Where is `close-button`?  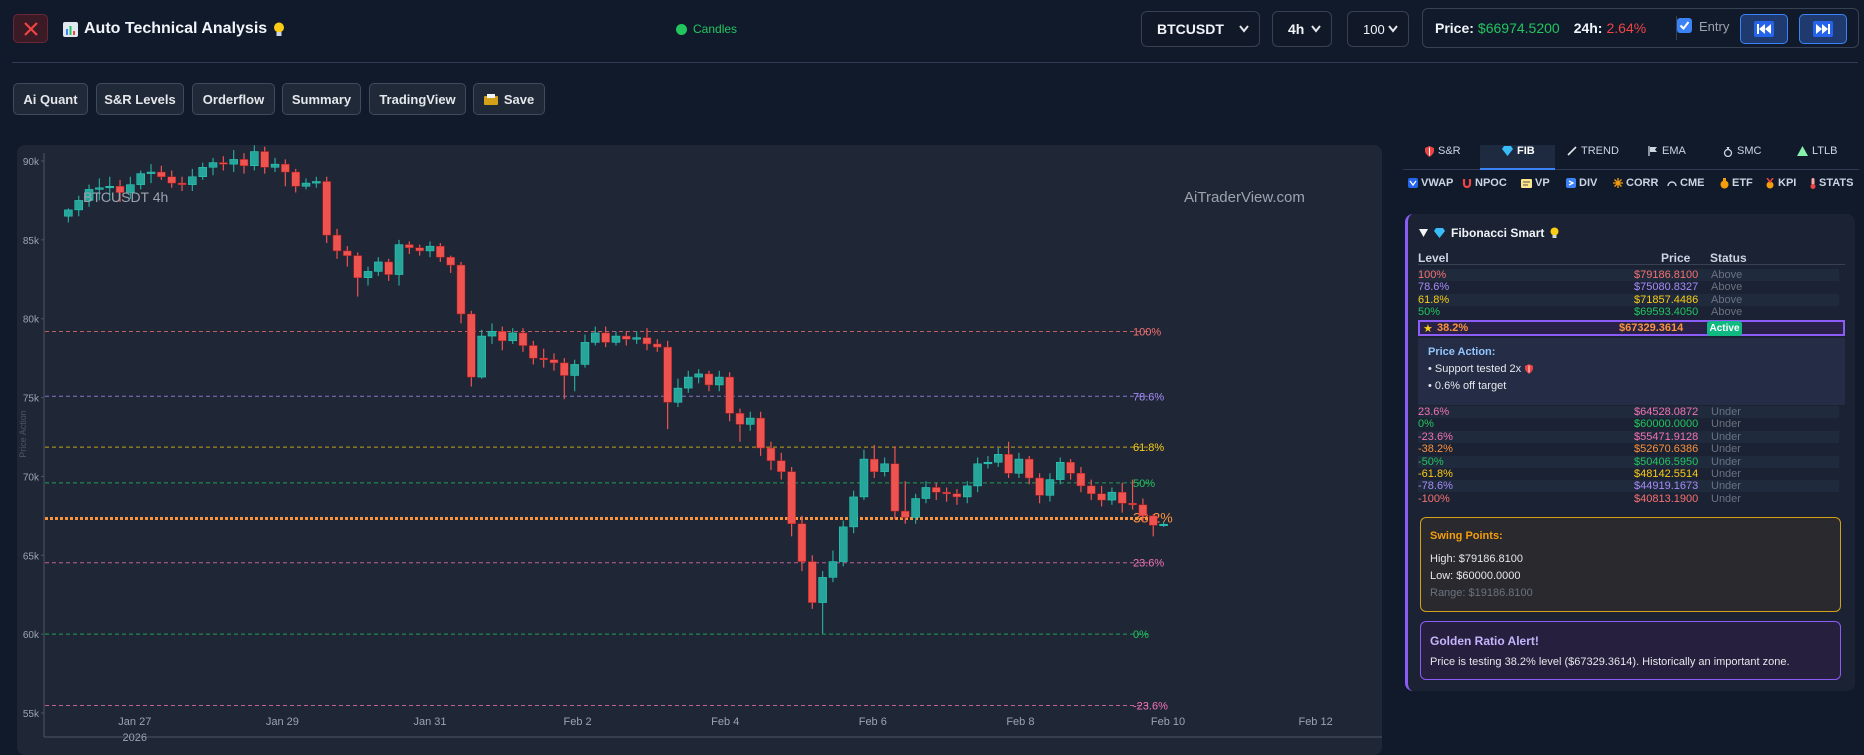
close-button is located at coordinates (30, 28).